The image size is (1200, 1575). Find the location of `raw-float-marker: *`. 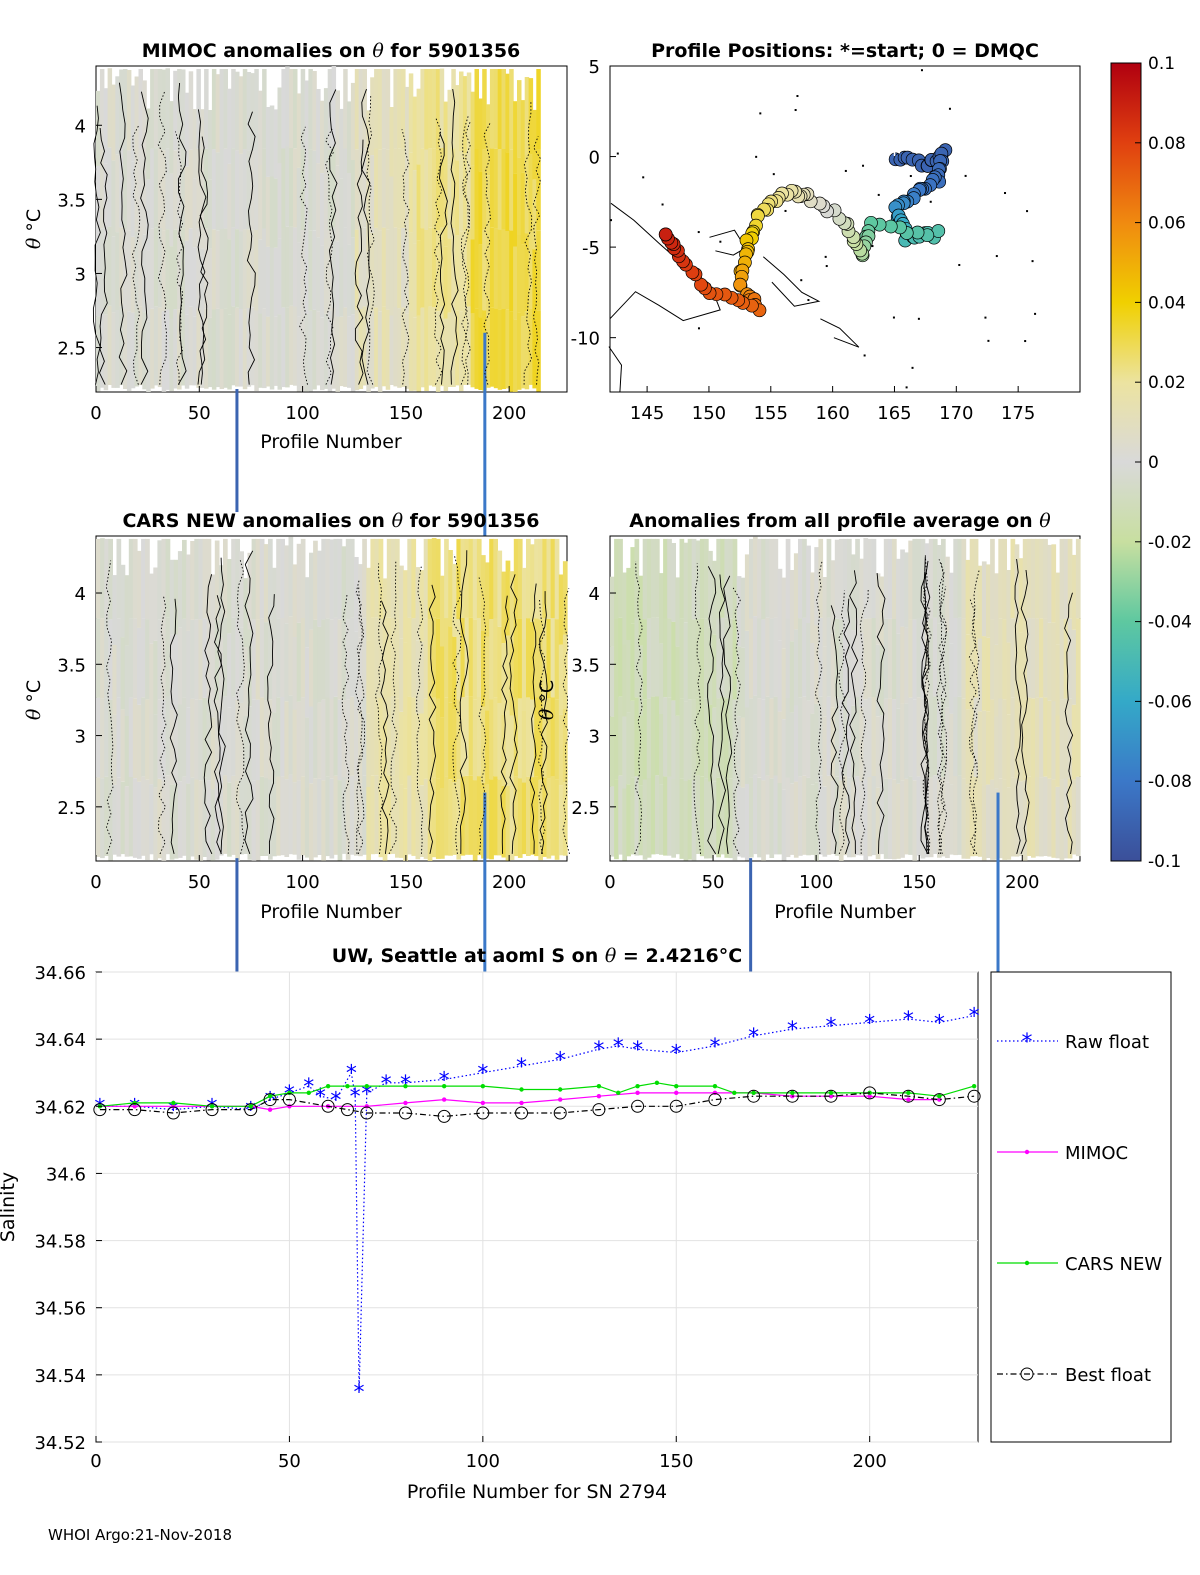

raw-float-marker: * is located at coordinates (676, 1054).